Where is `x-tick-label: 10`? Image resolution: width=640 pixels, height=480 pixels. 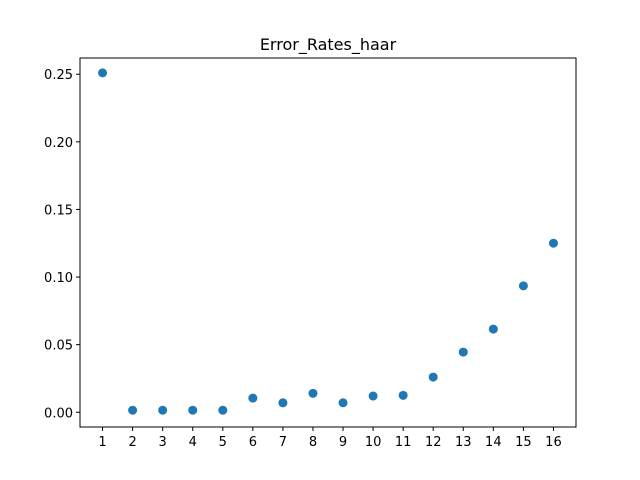
x-tick-label: 10 is located at coordinates (373, 442).